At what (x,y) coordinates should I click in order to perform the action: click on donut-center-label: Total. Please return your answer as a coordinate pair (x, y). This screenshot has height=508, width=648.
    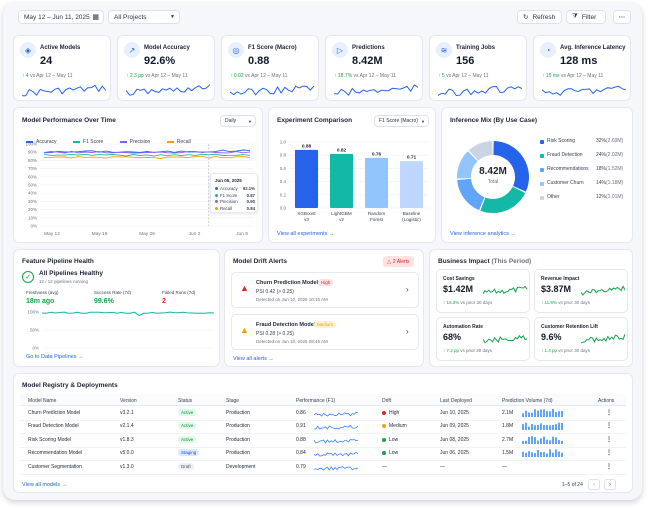
    Looking at the image, I should click on (493, 182).